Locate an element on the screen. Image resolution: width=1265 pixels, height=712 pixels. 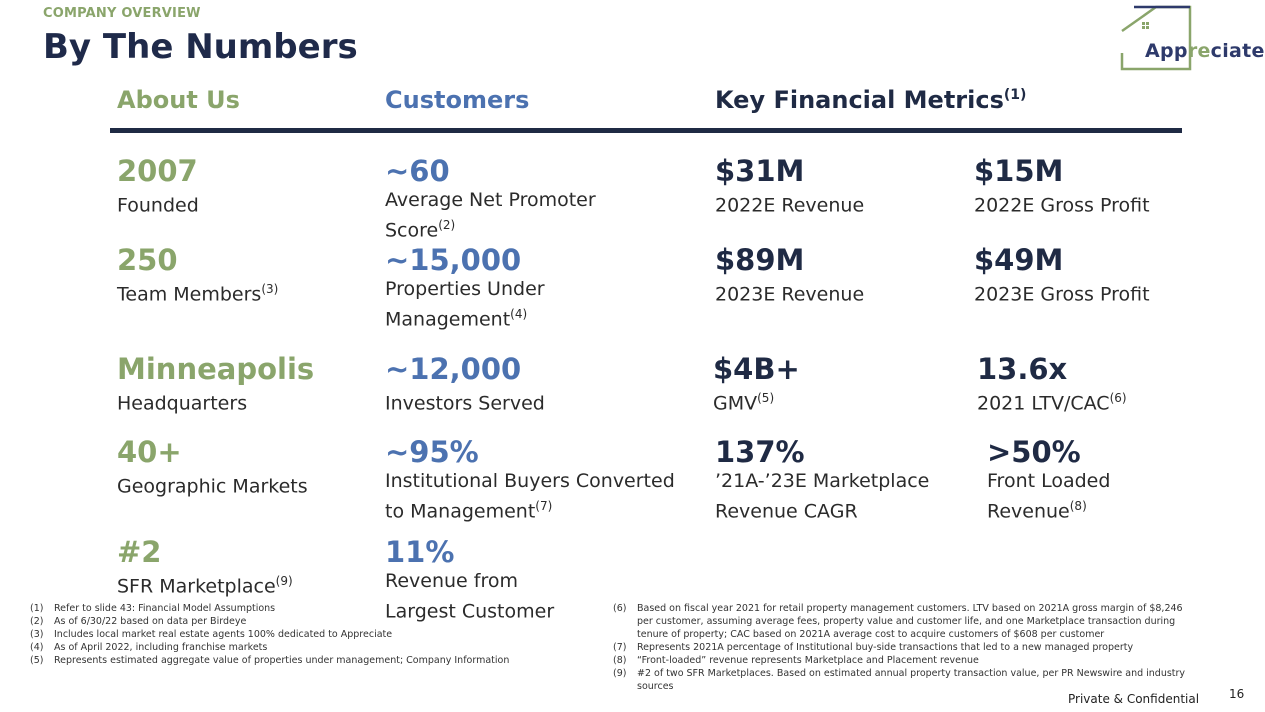
stat-value: $15M is located at coordinates (1019, 171).